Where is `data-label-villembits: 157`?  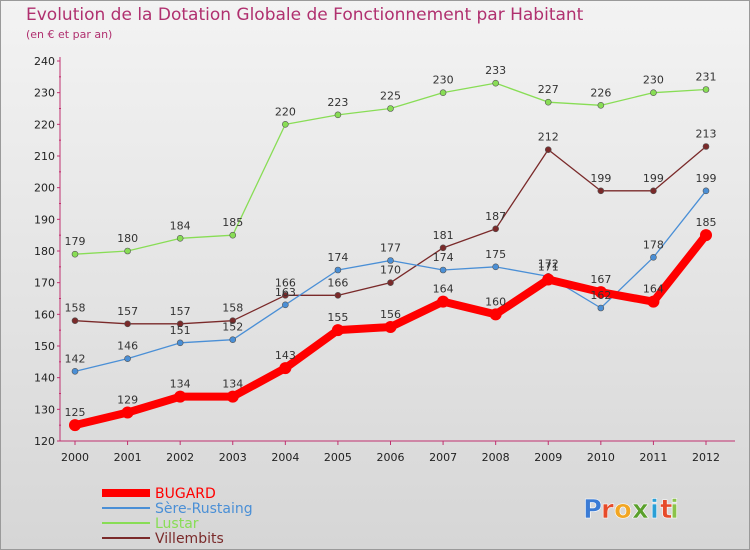 data-label-villembits: 157 is located at coordinates (127, 311).